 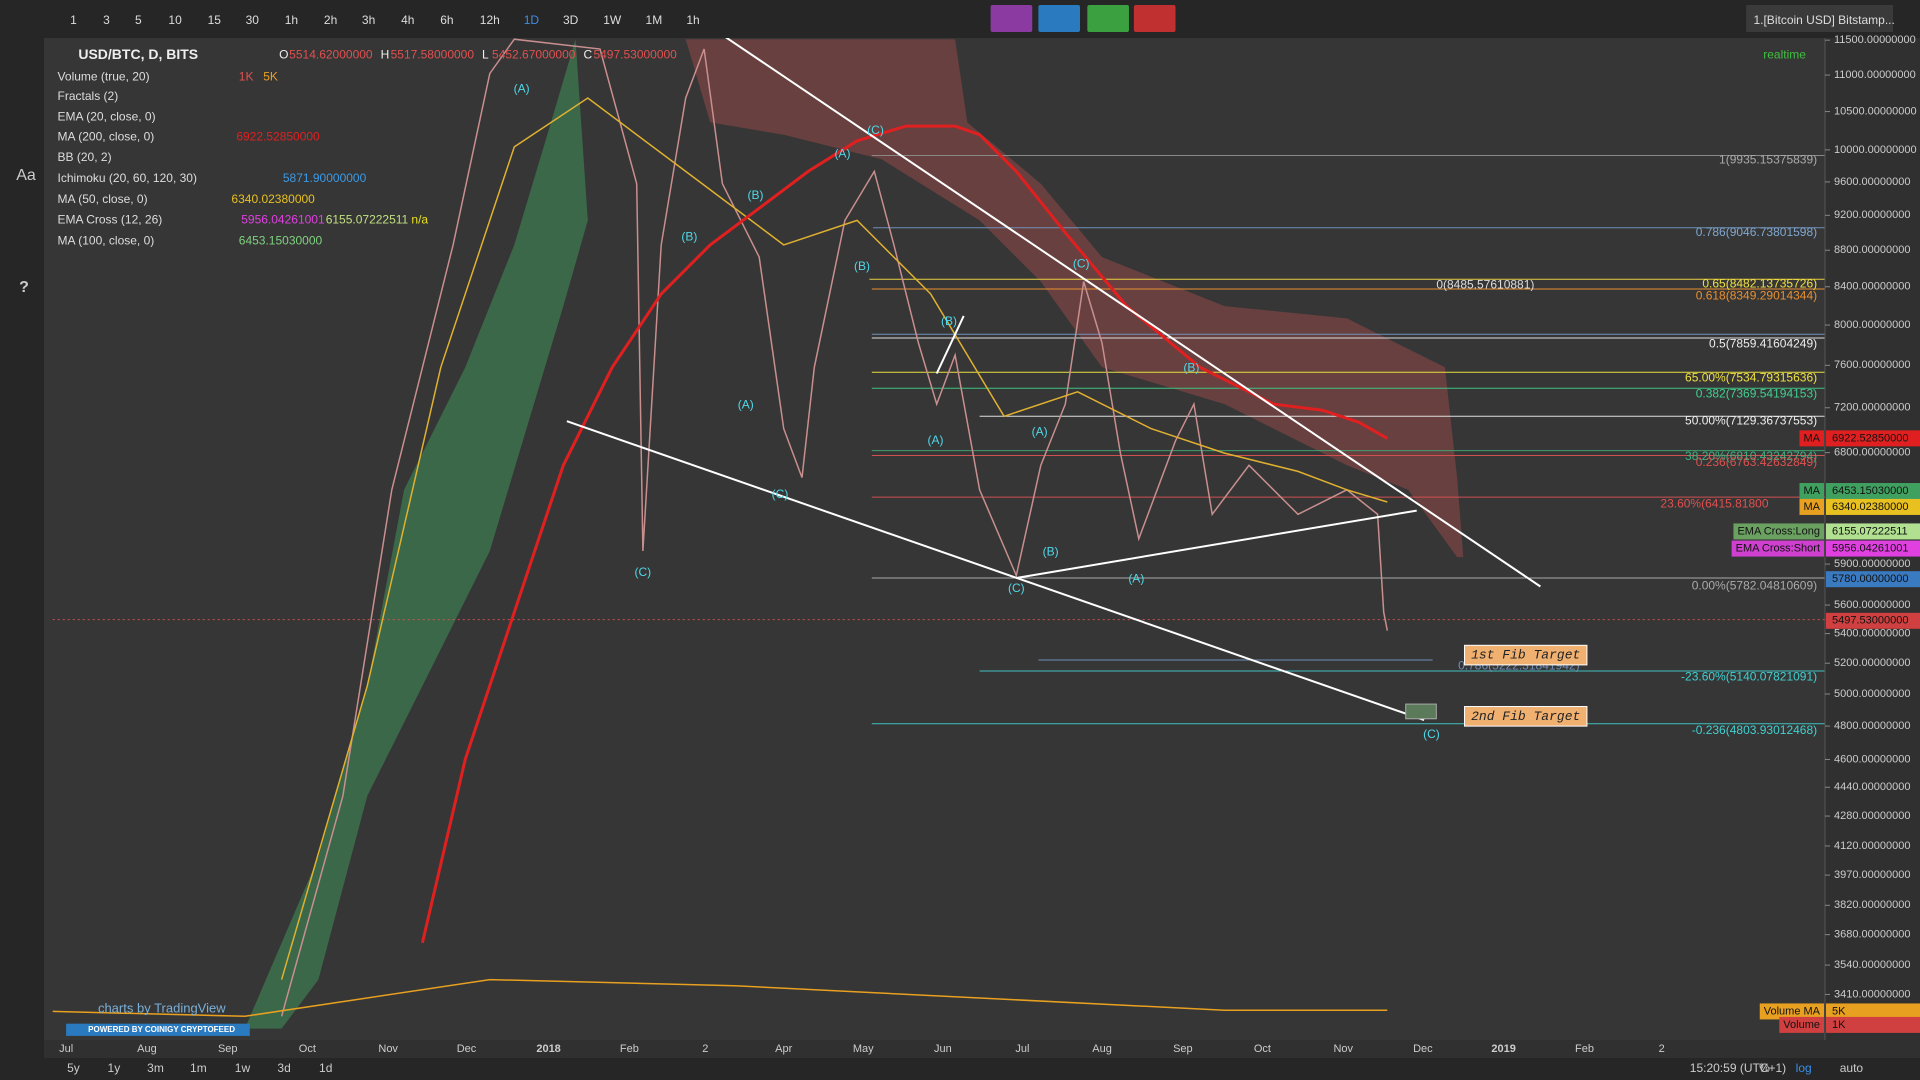 What do you see at coordinates (283, 220) in the screenshot?
I see `indicator-value: 5956.04261001` at bounding box center [283, 220].